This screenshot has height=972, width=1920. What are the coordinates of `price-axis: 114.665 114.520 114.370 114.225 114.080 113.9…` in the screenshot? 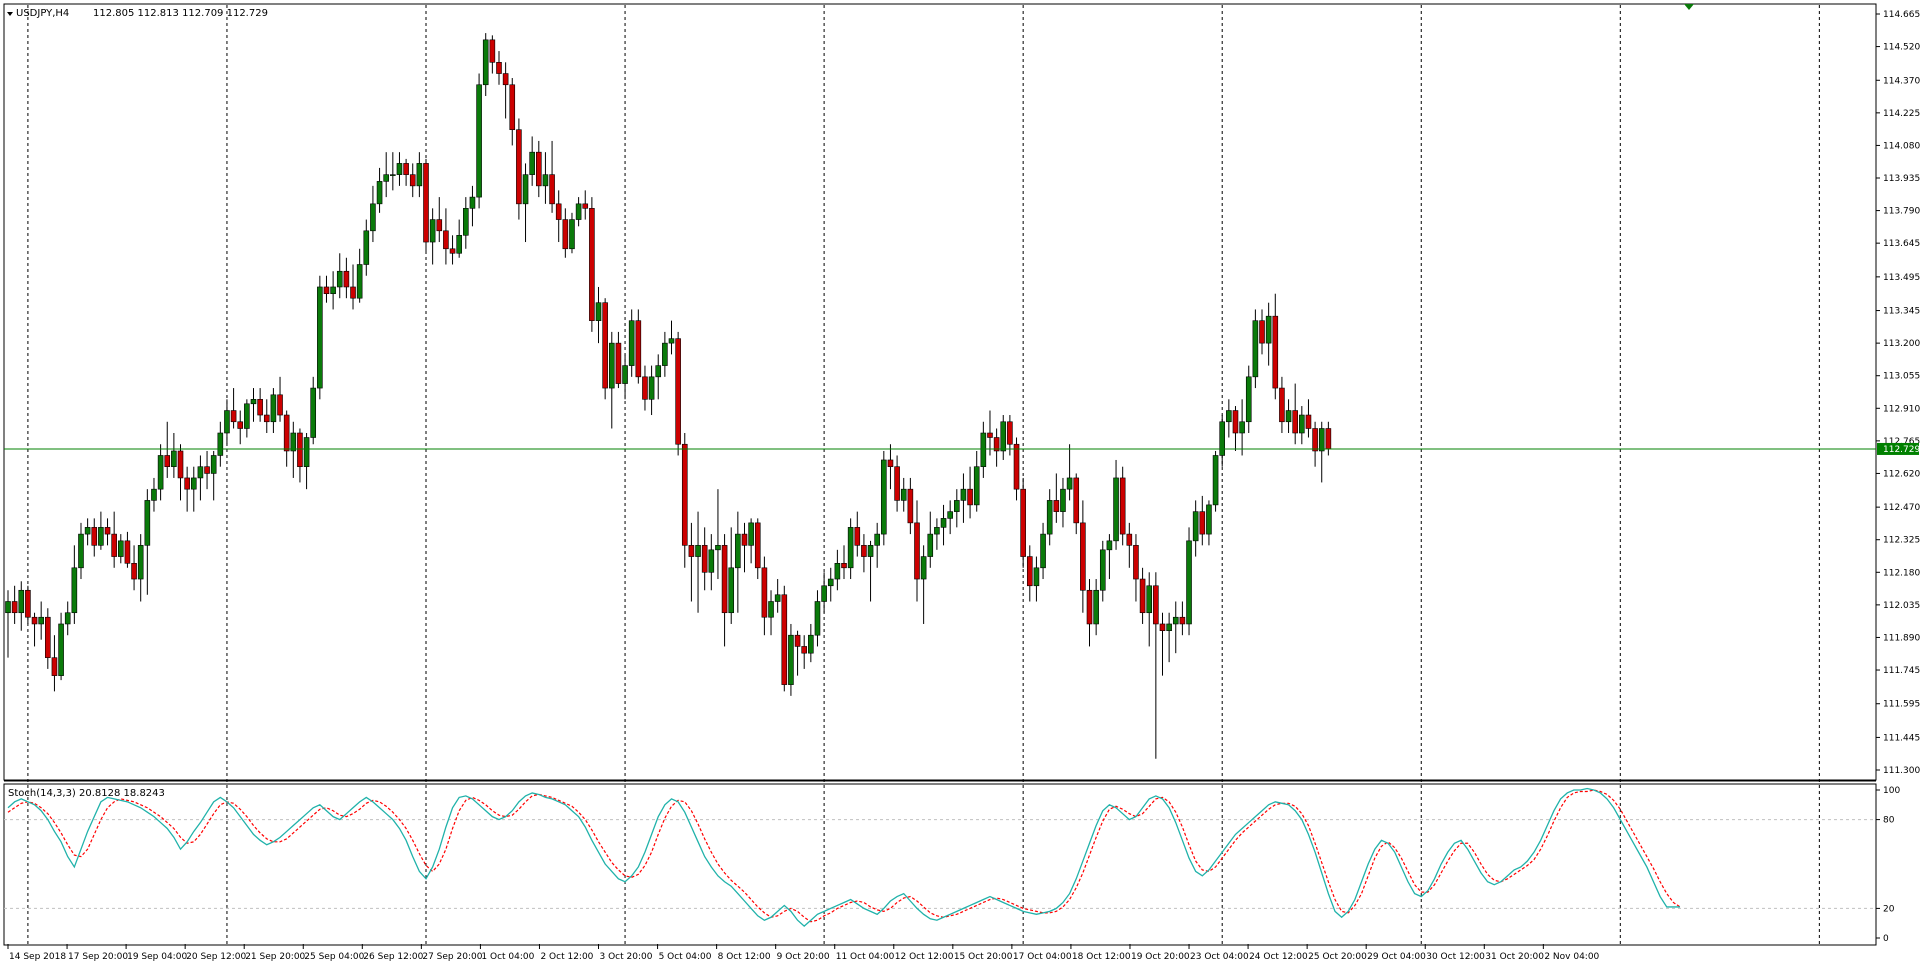 It's located at (1898, 393).